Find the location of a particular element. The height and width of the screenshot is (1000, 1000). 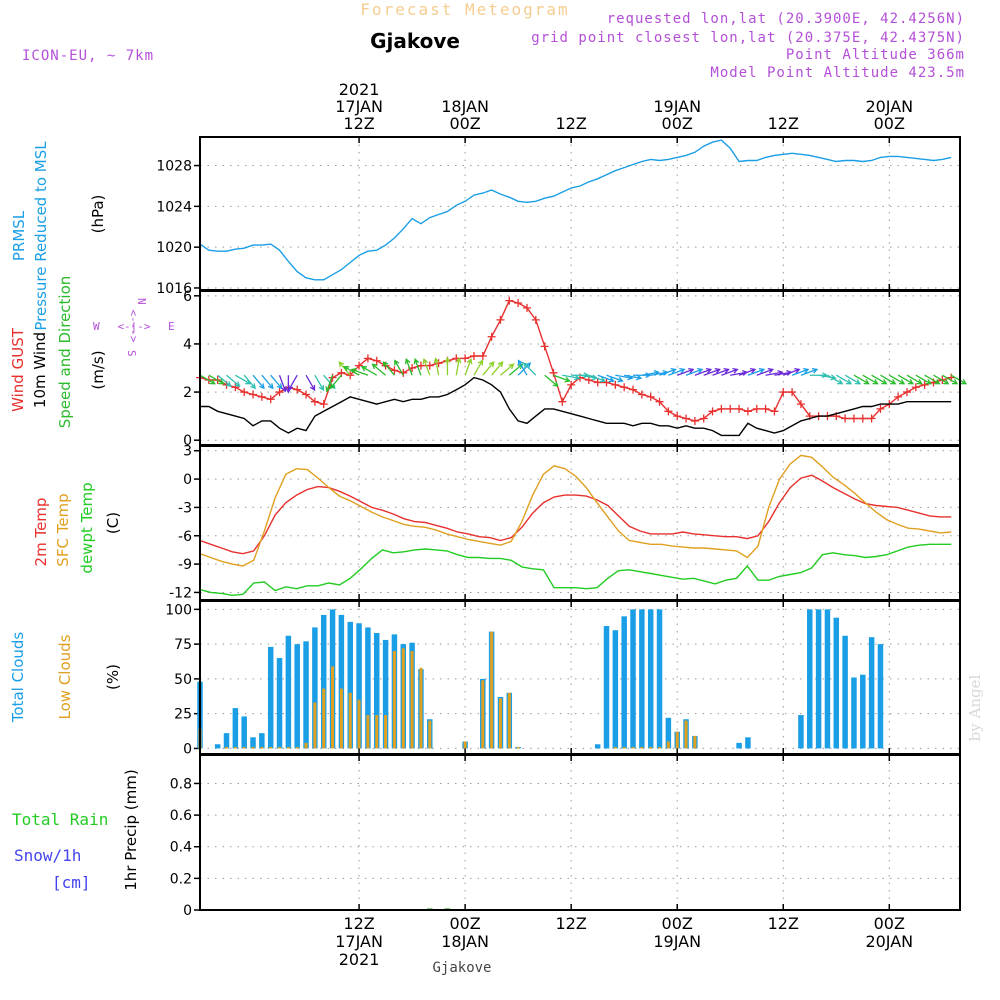

chart-title: Forecast Meteogram is located at coordinates (464, 9).